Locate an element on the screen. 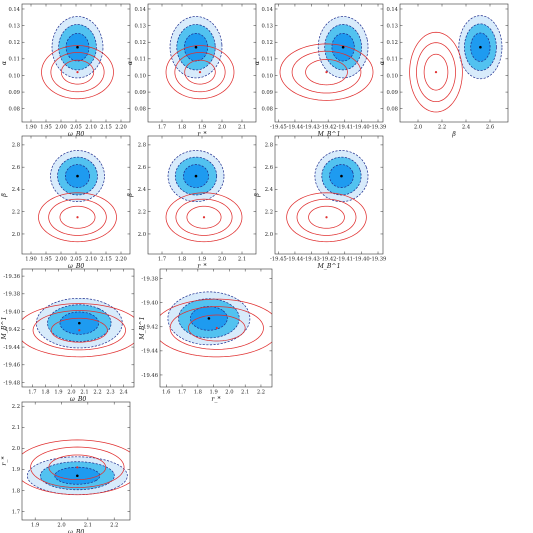 The width and height of the screenshot is (533, 533). contour-panel: 1.9 2.0 2.1 2.2 1.7 1.8 1.9 2.0 2.1 2.2 ω_B0 r_* is located at coordinates (66, 467).